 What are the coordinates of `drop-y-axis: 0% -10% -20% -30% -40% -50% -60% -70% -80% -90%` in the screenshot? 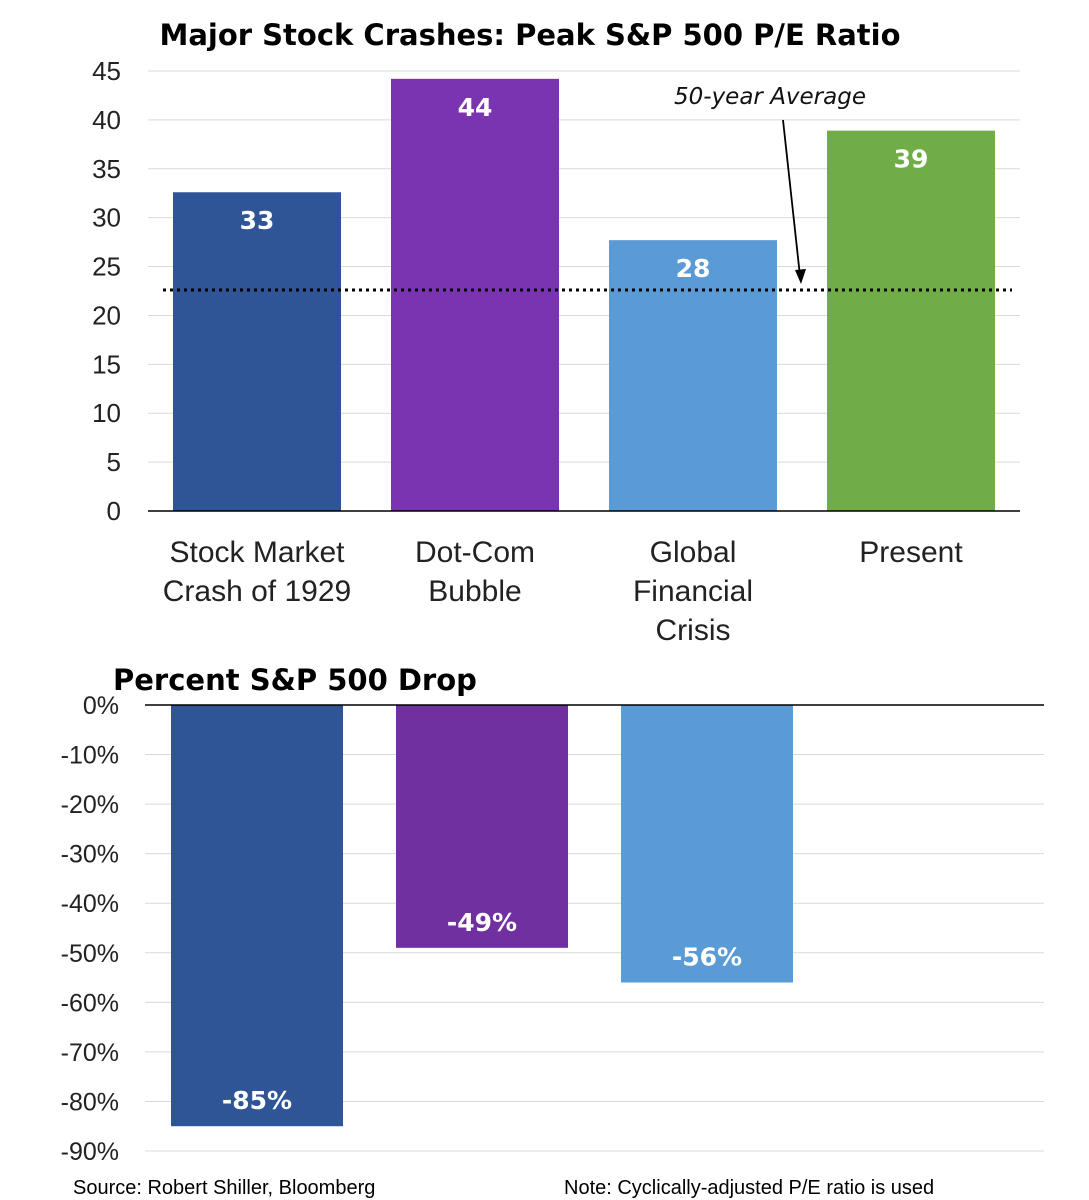 It's located at (90, 929).